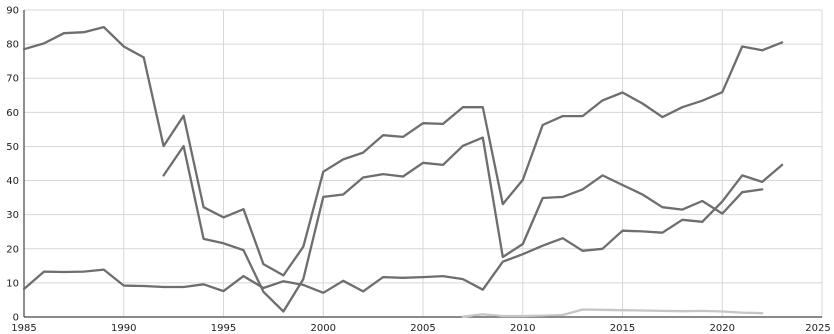 The width and height of the screenshot is (834, 334). Describe the element at coordinates (12, 79) in the screenshot. I see `y-tick-label-70: 70` at that location.